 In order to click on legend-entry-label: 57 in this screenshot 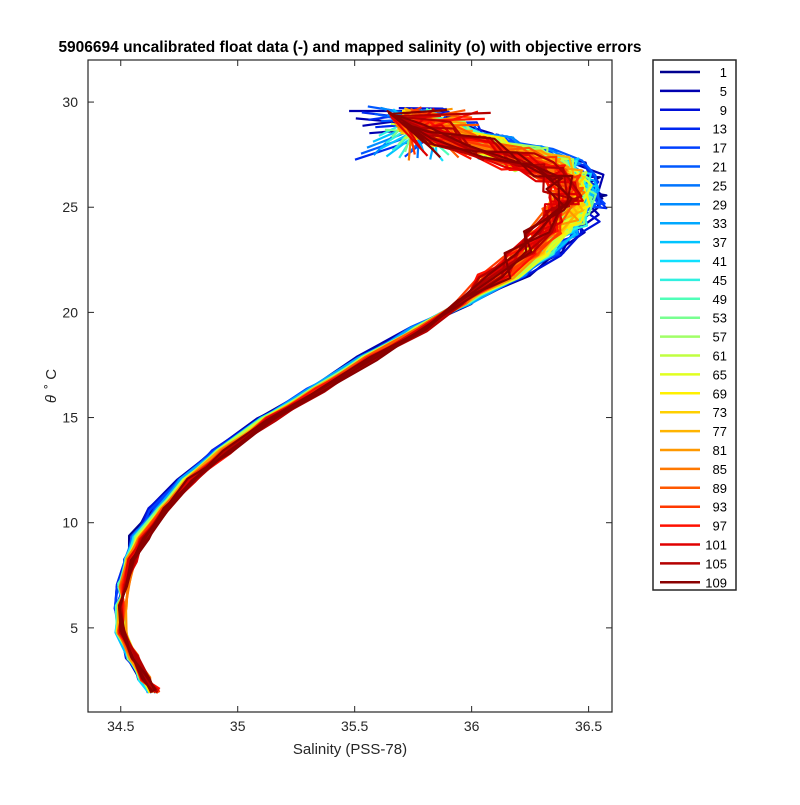, I will do `click(720, 337)`.